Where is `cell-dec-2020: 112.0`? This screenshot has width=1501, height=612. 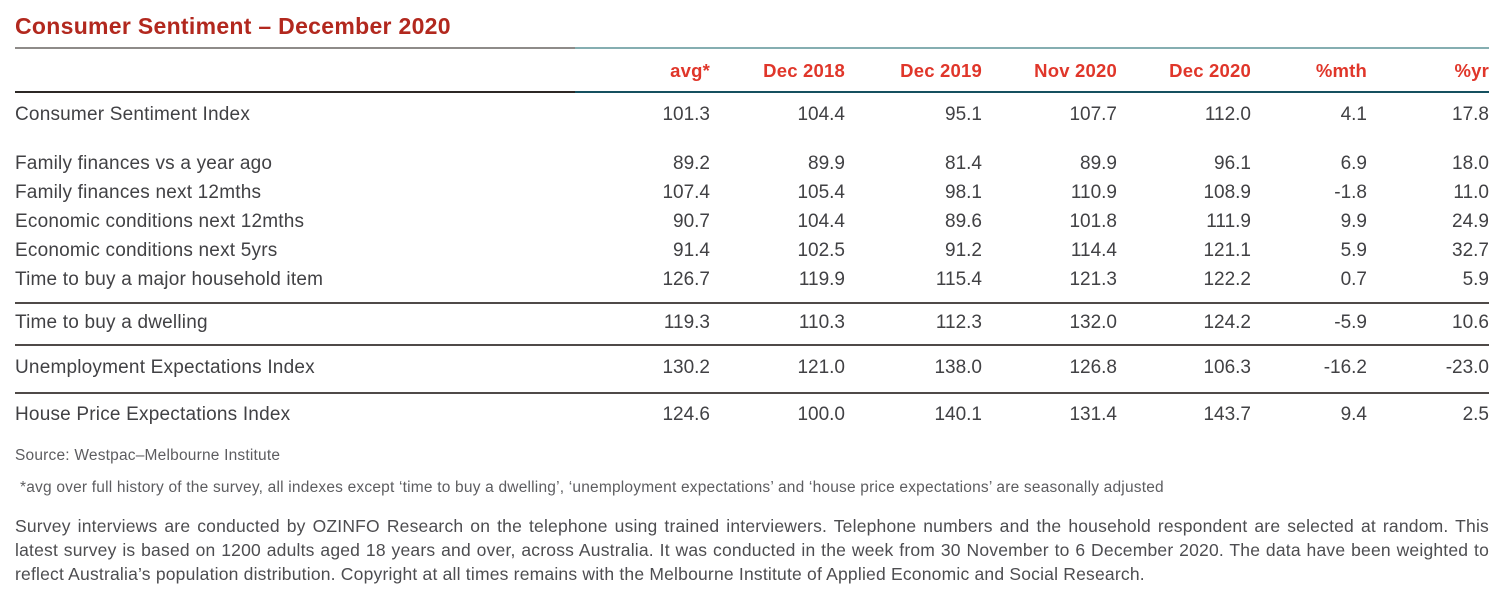 cell-dec-2020: 112.0 is located at coordinates (1227, 114).